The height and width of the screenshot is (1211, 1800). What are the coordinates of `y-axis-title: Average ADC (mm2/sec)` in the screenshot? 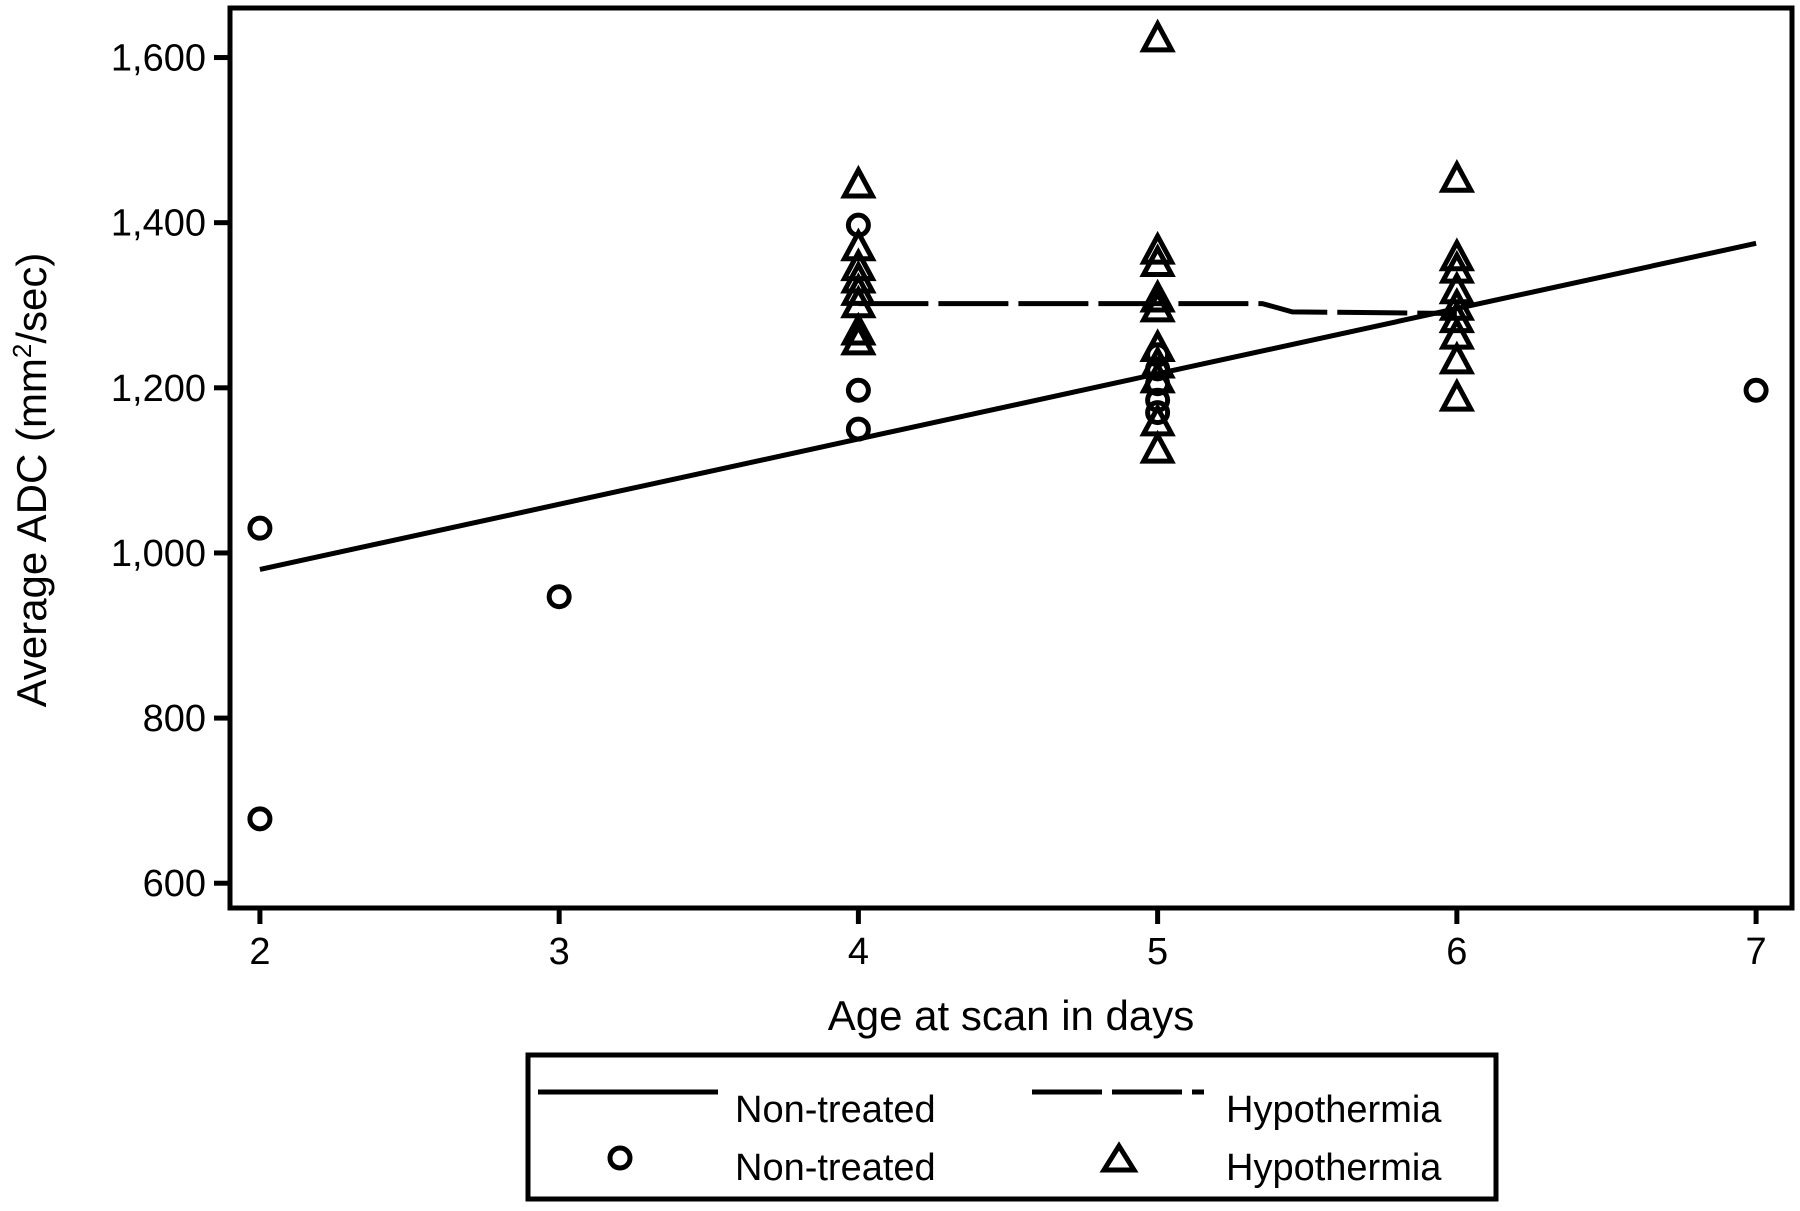 It's located at (31, 480).